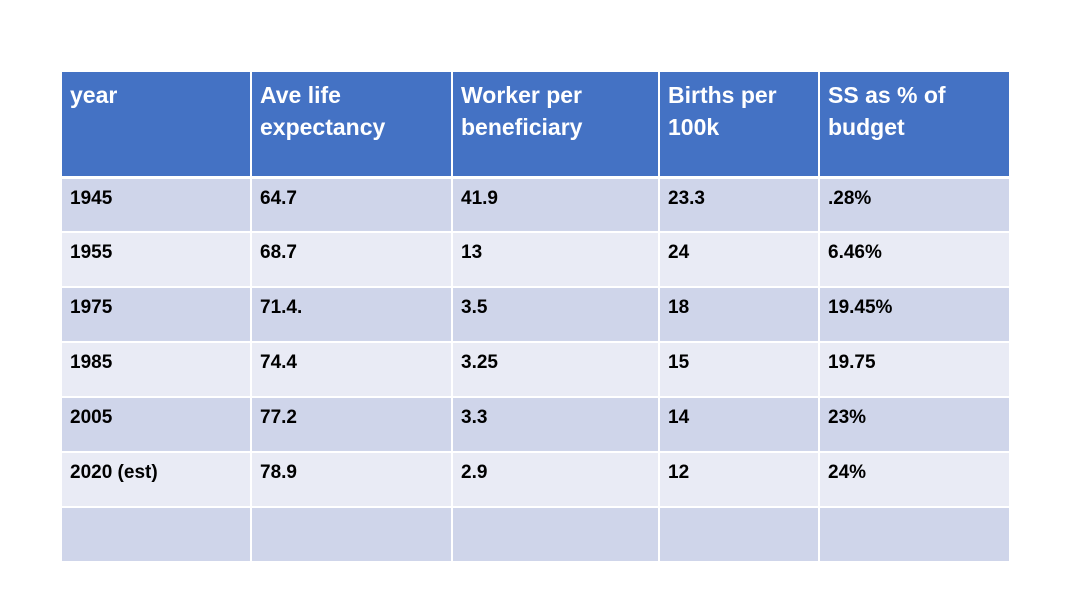 This screenshot has height=604, width=1075. What do you see at coordinates (914, 125) in the screenshot?
I see `header-ss-percent-budget: SS as % of budget` at bounding box center [914, 125].